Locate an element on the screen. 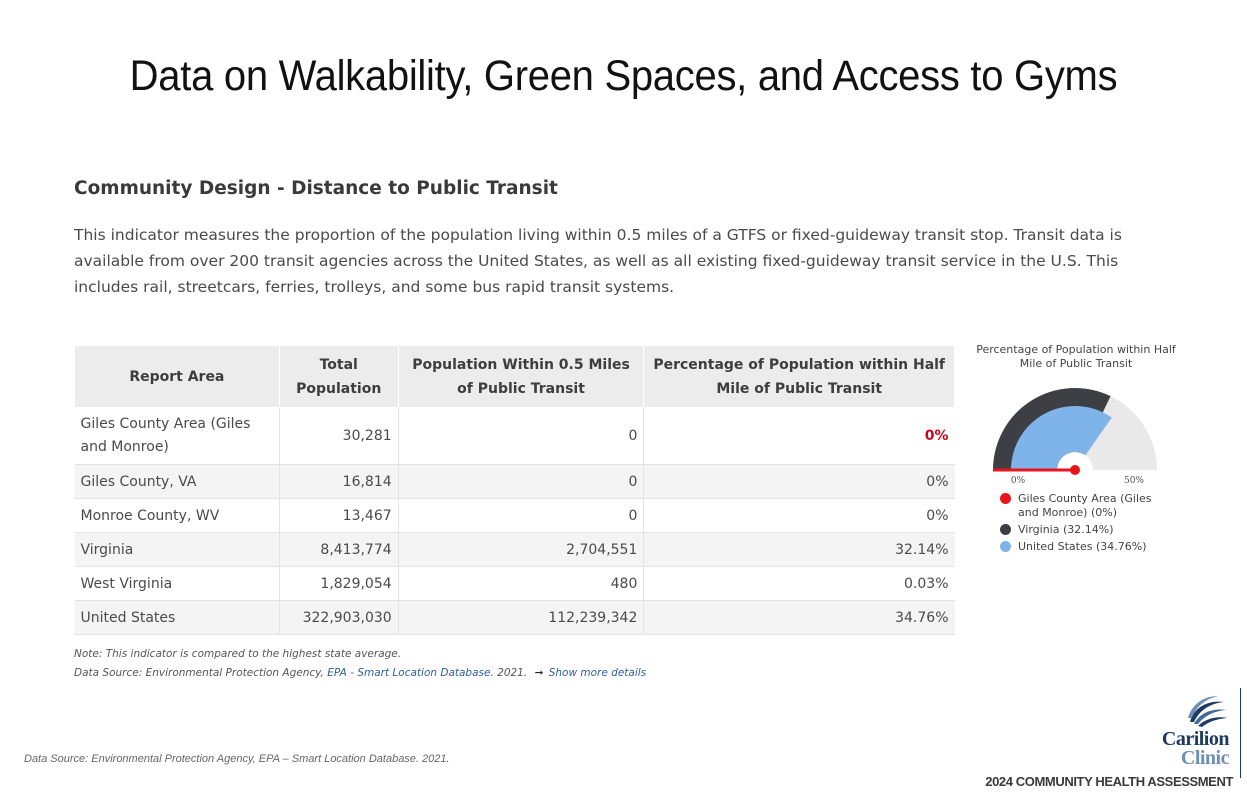 This screenshot has width=1247, height=807. cell-percentage: 34.76% is located at coordinates (799, 617).